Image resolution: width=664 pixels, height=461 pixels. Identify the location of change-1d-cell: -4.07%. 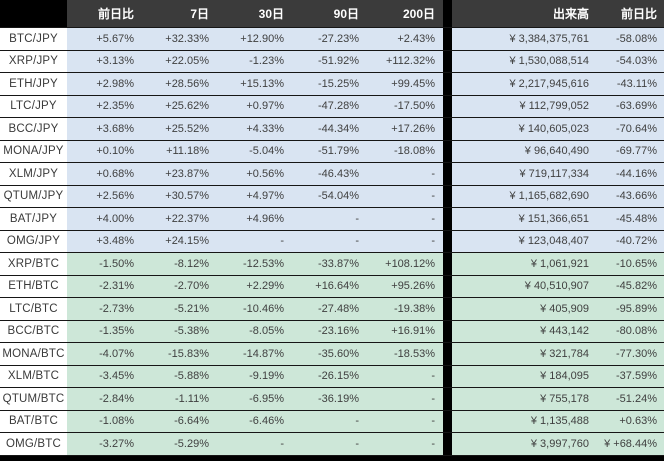
(104, 354).